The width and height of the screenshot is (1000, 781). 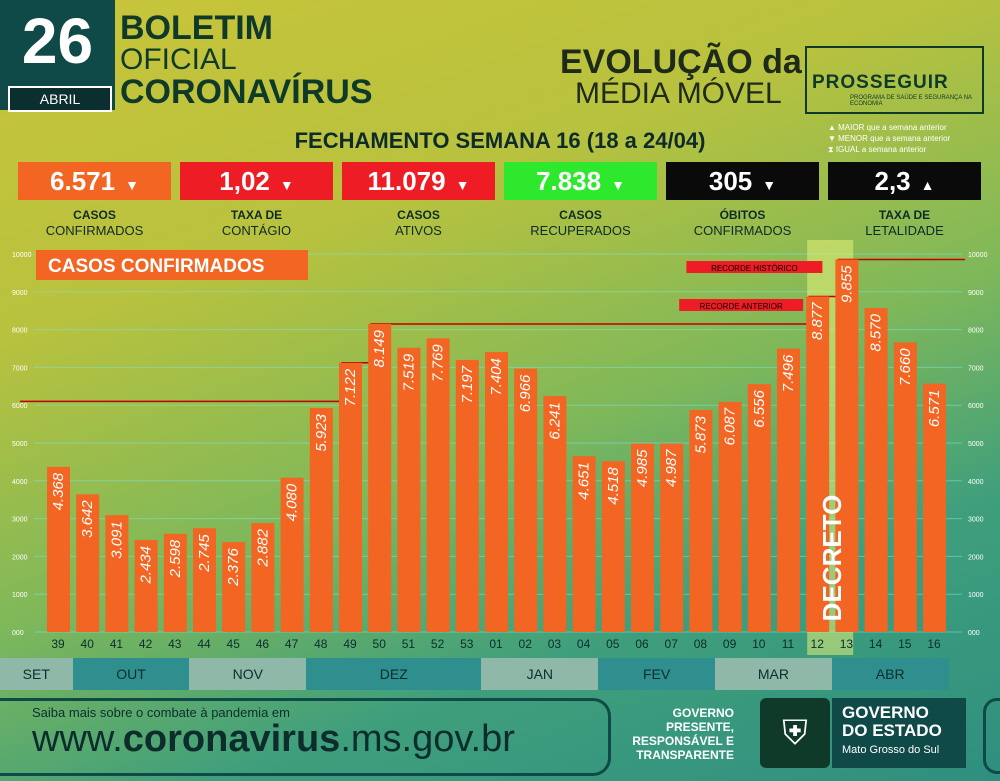 I want to click on bar-value-label: 2.745, so click(x=204, y=553).